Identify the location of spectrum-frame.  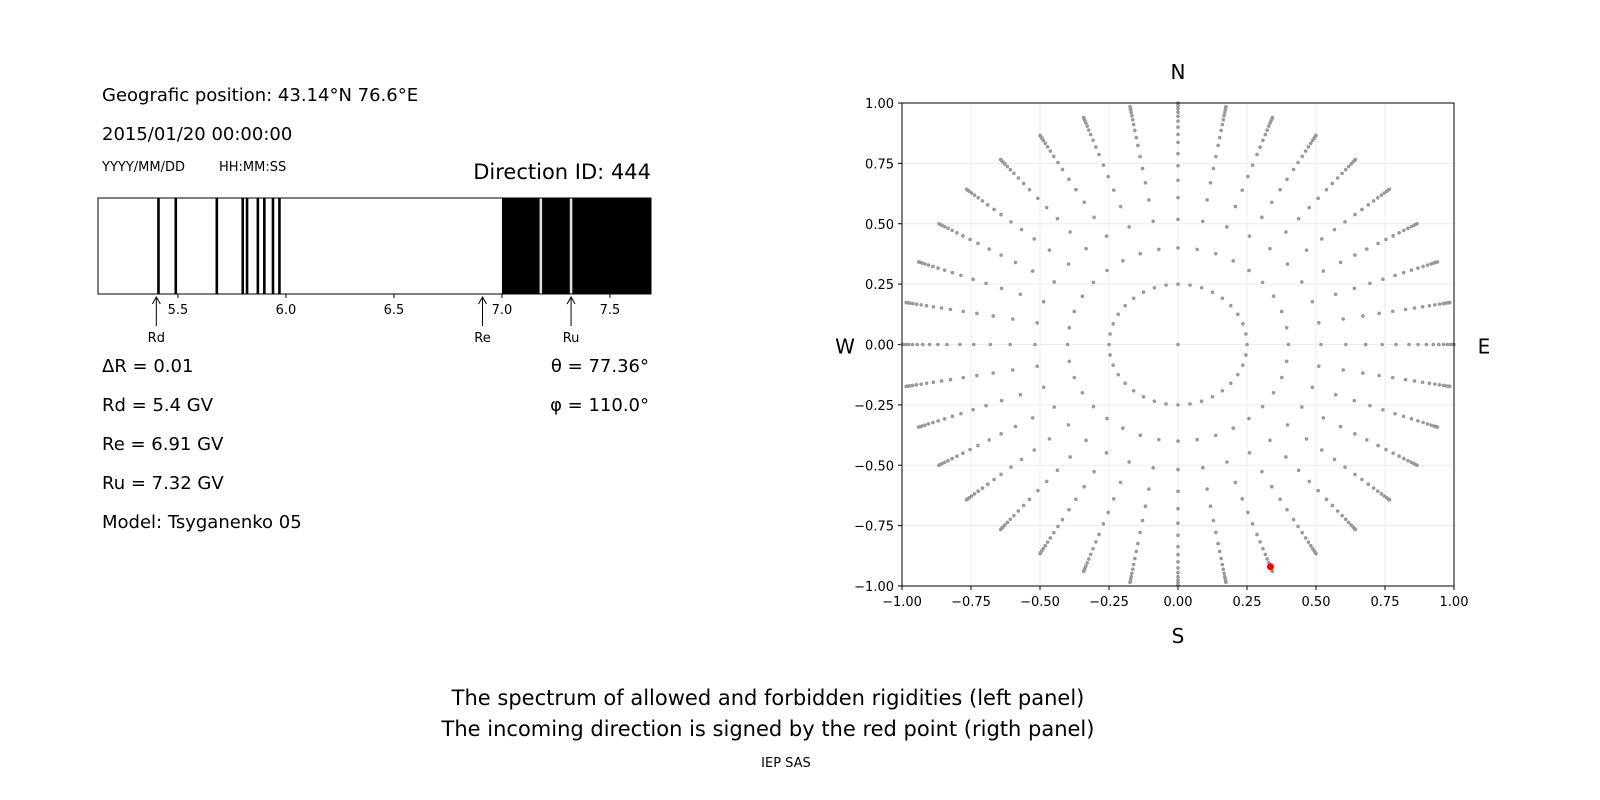
(374, 246).